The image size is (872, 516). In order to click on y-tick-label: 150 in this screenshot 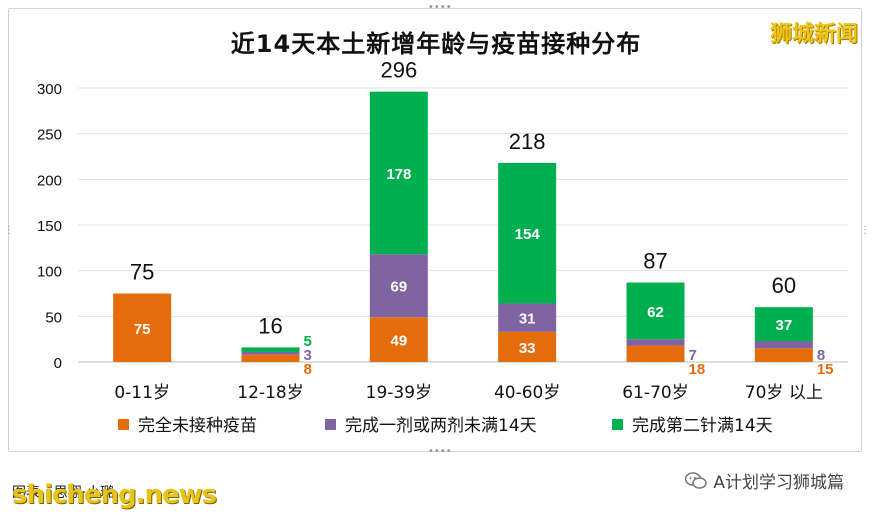, I will do `click(49, 226)`.